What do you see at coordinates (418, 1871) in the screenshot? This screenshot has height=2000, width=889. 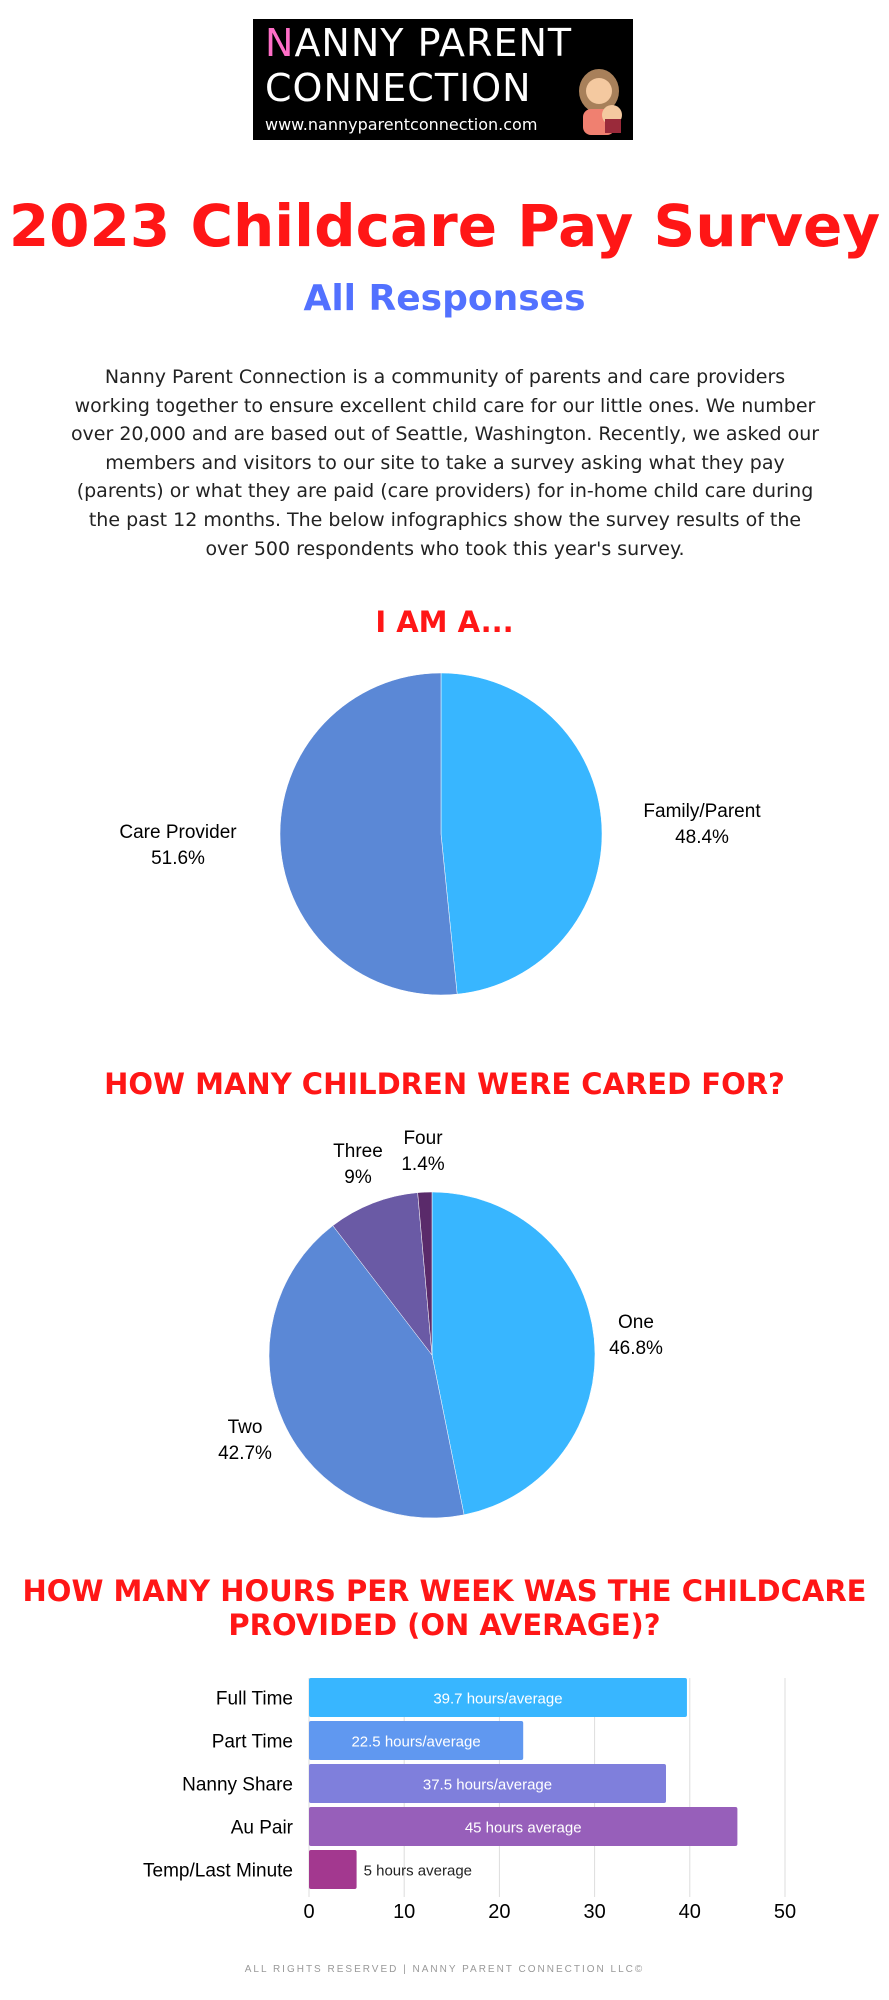 I see `bar-data-label: 5 hours average` at bounding box center [418, 1871].